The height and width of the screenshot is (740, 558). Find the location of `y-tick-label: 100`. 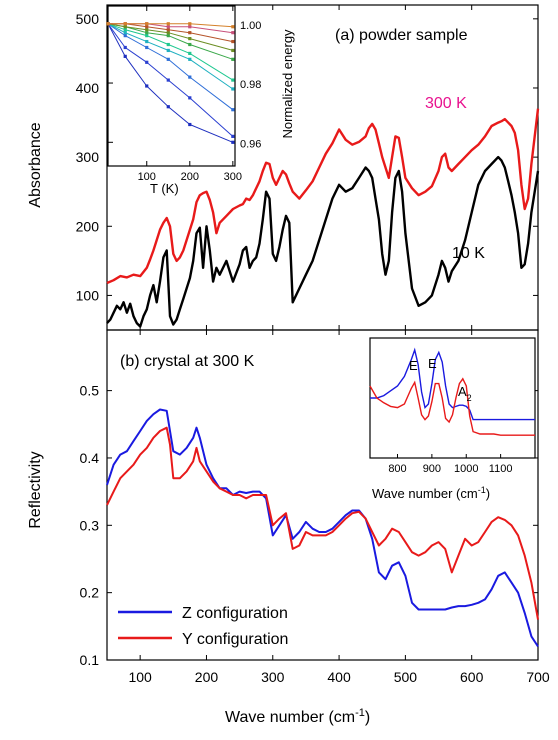

y-tick-label: 100 is located at coordinates (88, 295).